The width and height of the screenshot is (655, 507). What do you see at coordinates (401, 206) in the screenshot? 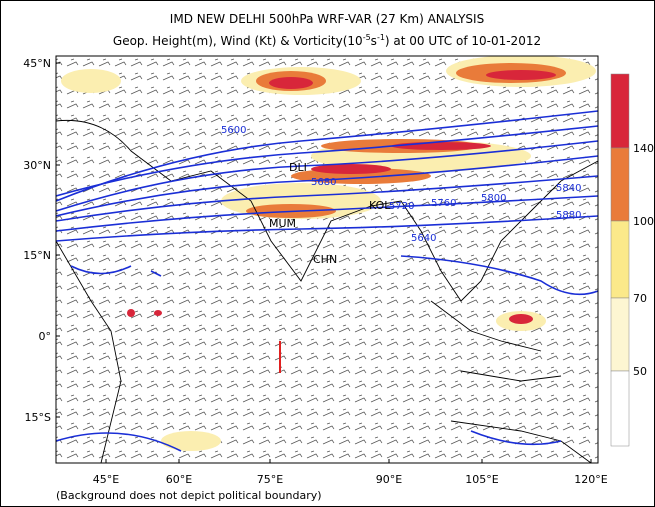
I see `contour-label: 5720` at bounding box center [401, 206].